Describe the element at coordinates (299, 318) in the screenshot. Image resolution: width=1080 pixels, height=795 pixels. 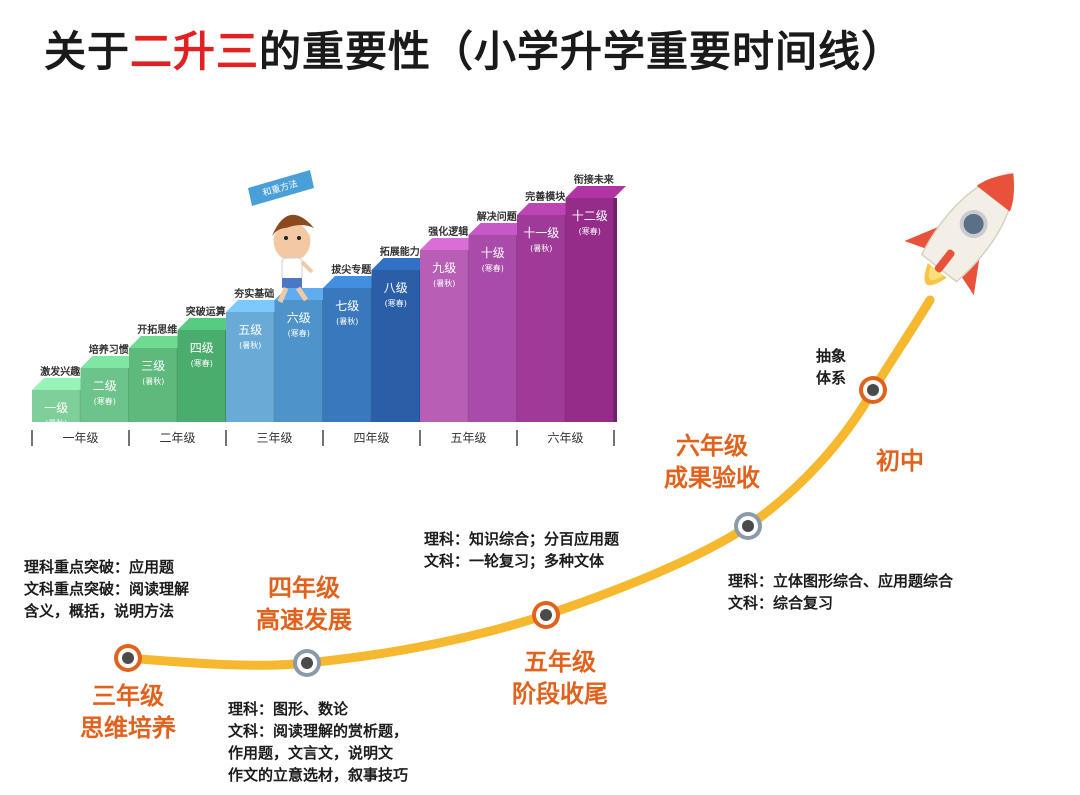
I see `stair-grade: 六级` at that location.